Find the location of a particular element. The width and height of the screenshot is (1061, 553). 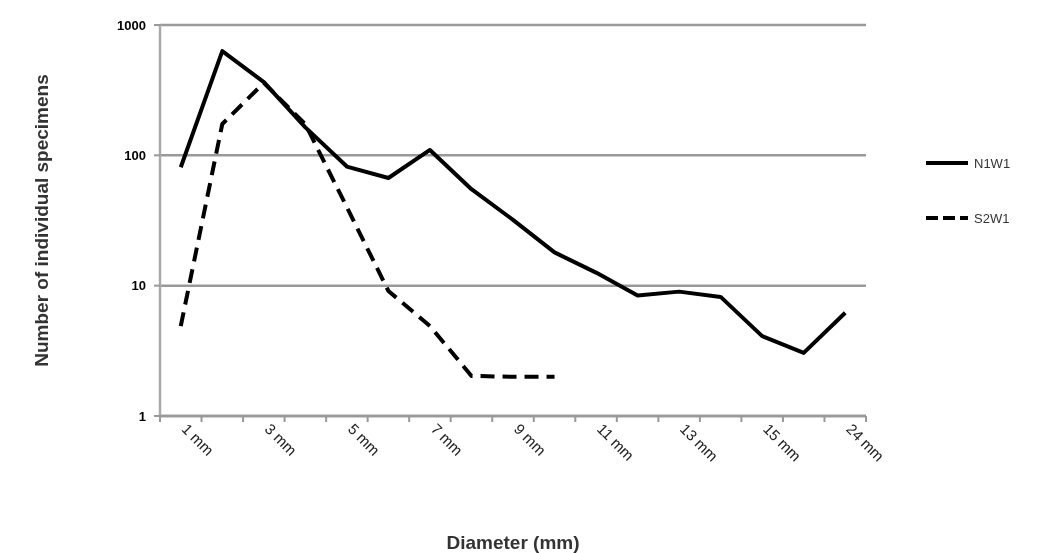

x-tick-label: 1 mm is located at coordinates (198, 439).